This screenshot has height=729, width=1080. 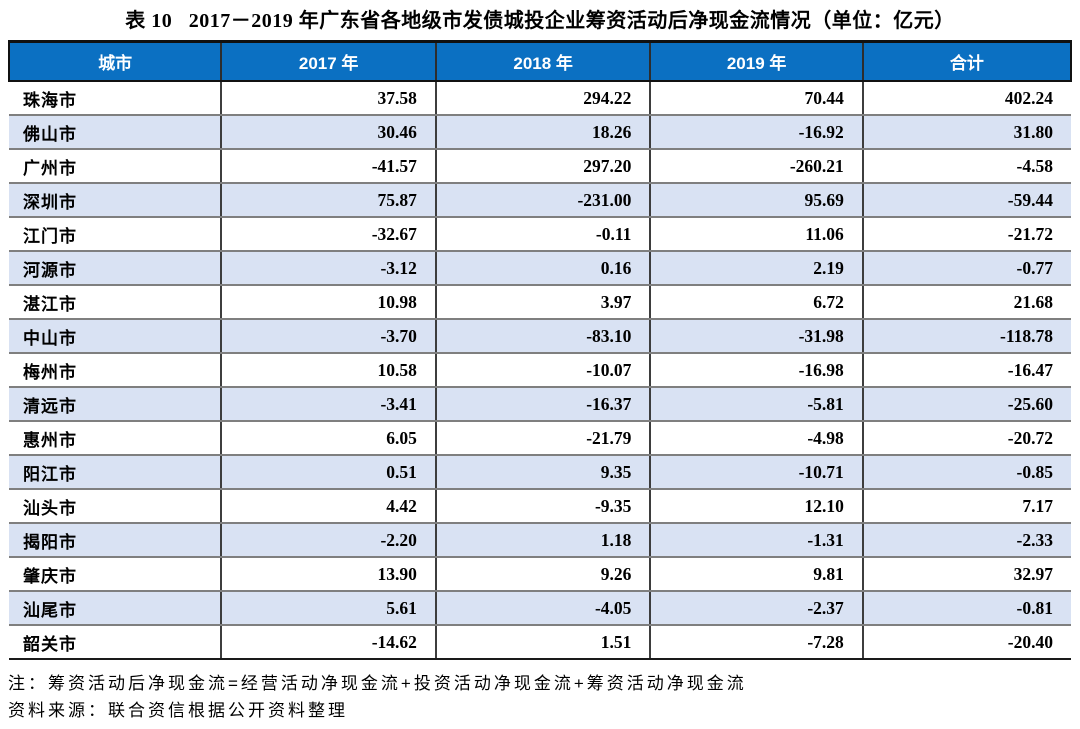 What do you see at coordinates (966, 540) in the screenshot?
I see `value-cell: -2.33` at bounding box center [966, 540].